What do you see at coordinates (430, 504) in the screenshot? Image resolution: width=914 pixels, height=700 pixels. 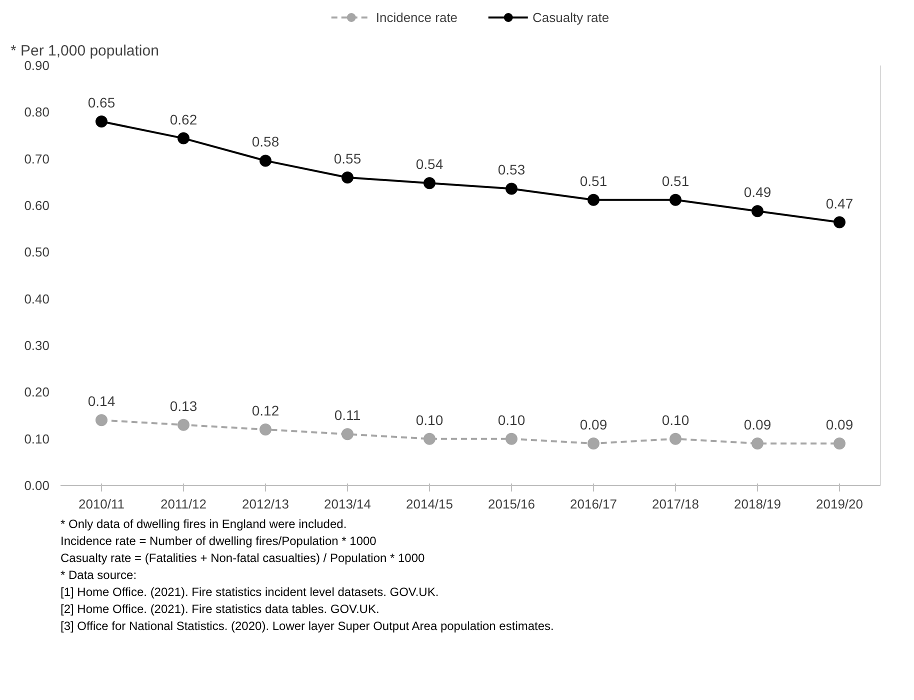 I see `x-tick-label: 2014/15` at bounding box center [430, 504].